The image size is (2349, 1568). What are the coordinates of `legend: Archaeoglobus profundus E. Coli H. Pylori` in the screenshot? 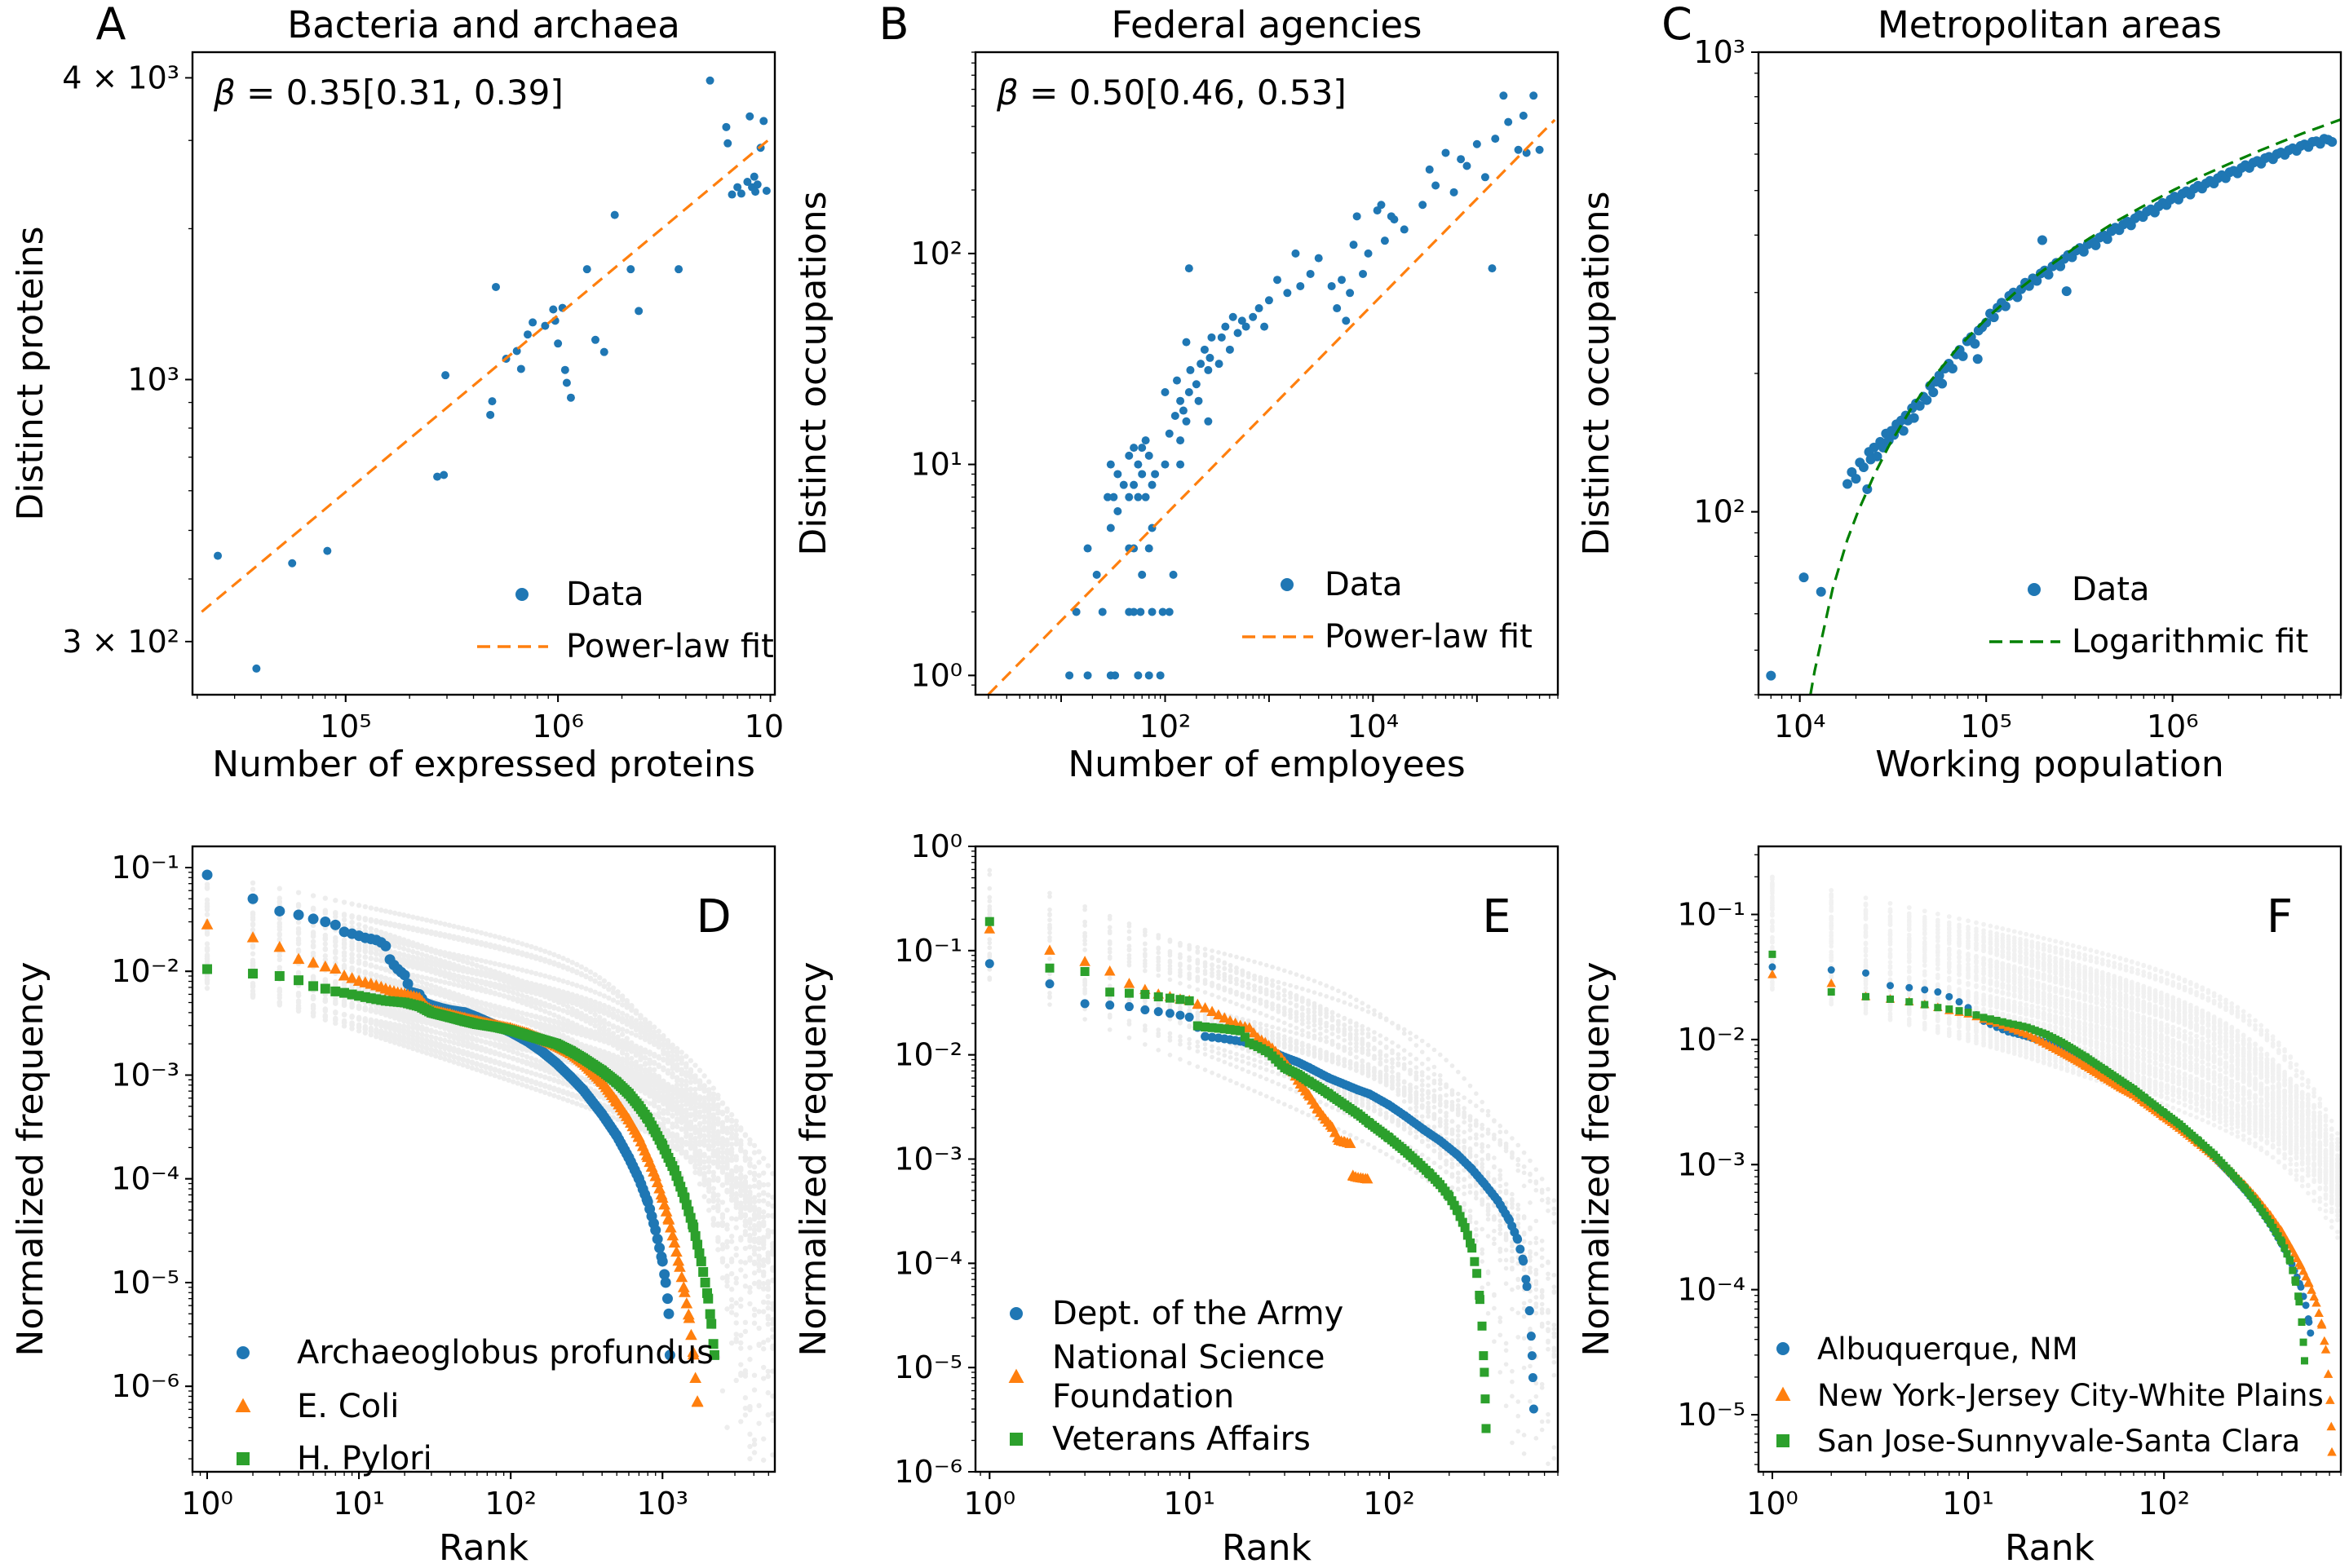 It's located at (474, 1405).